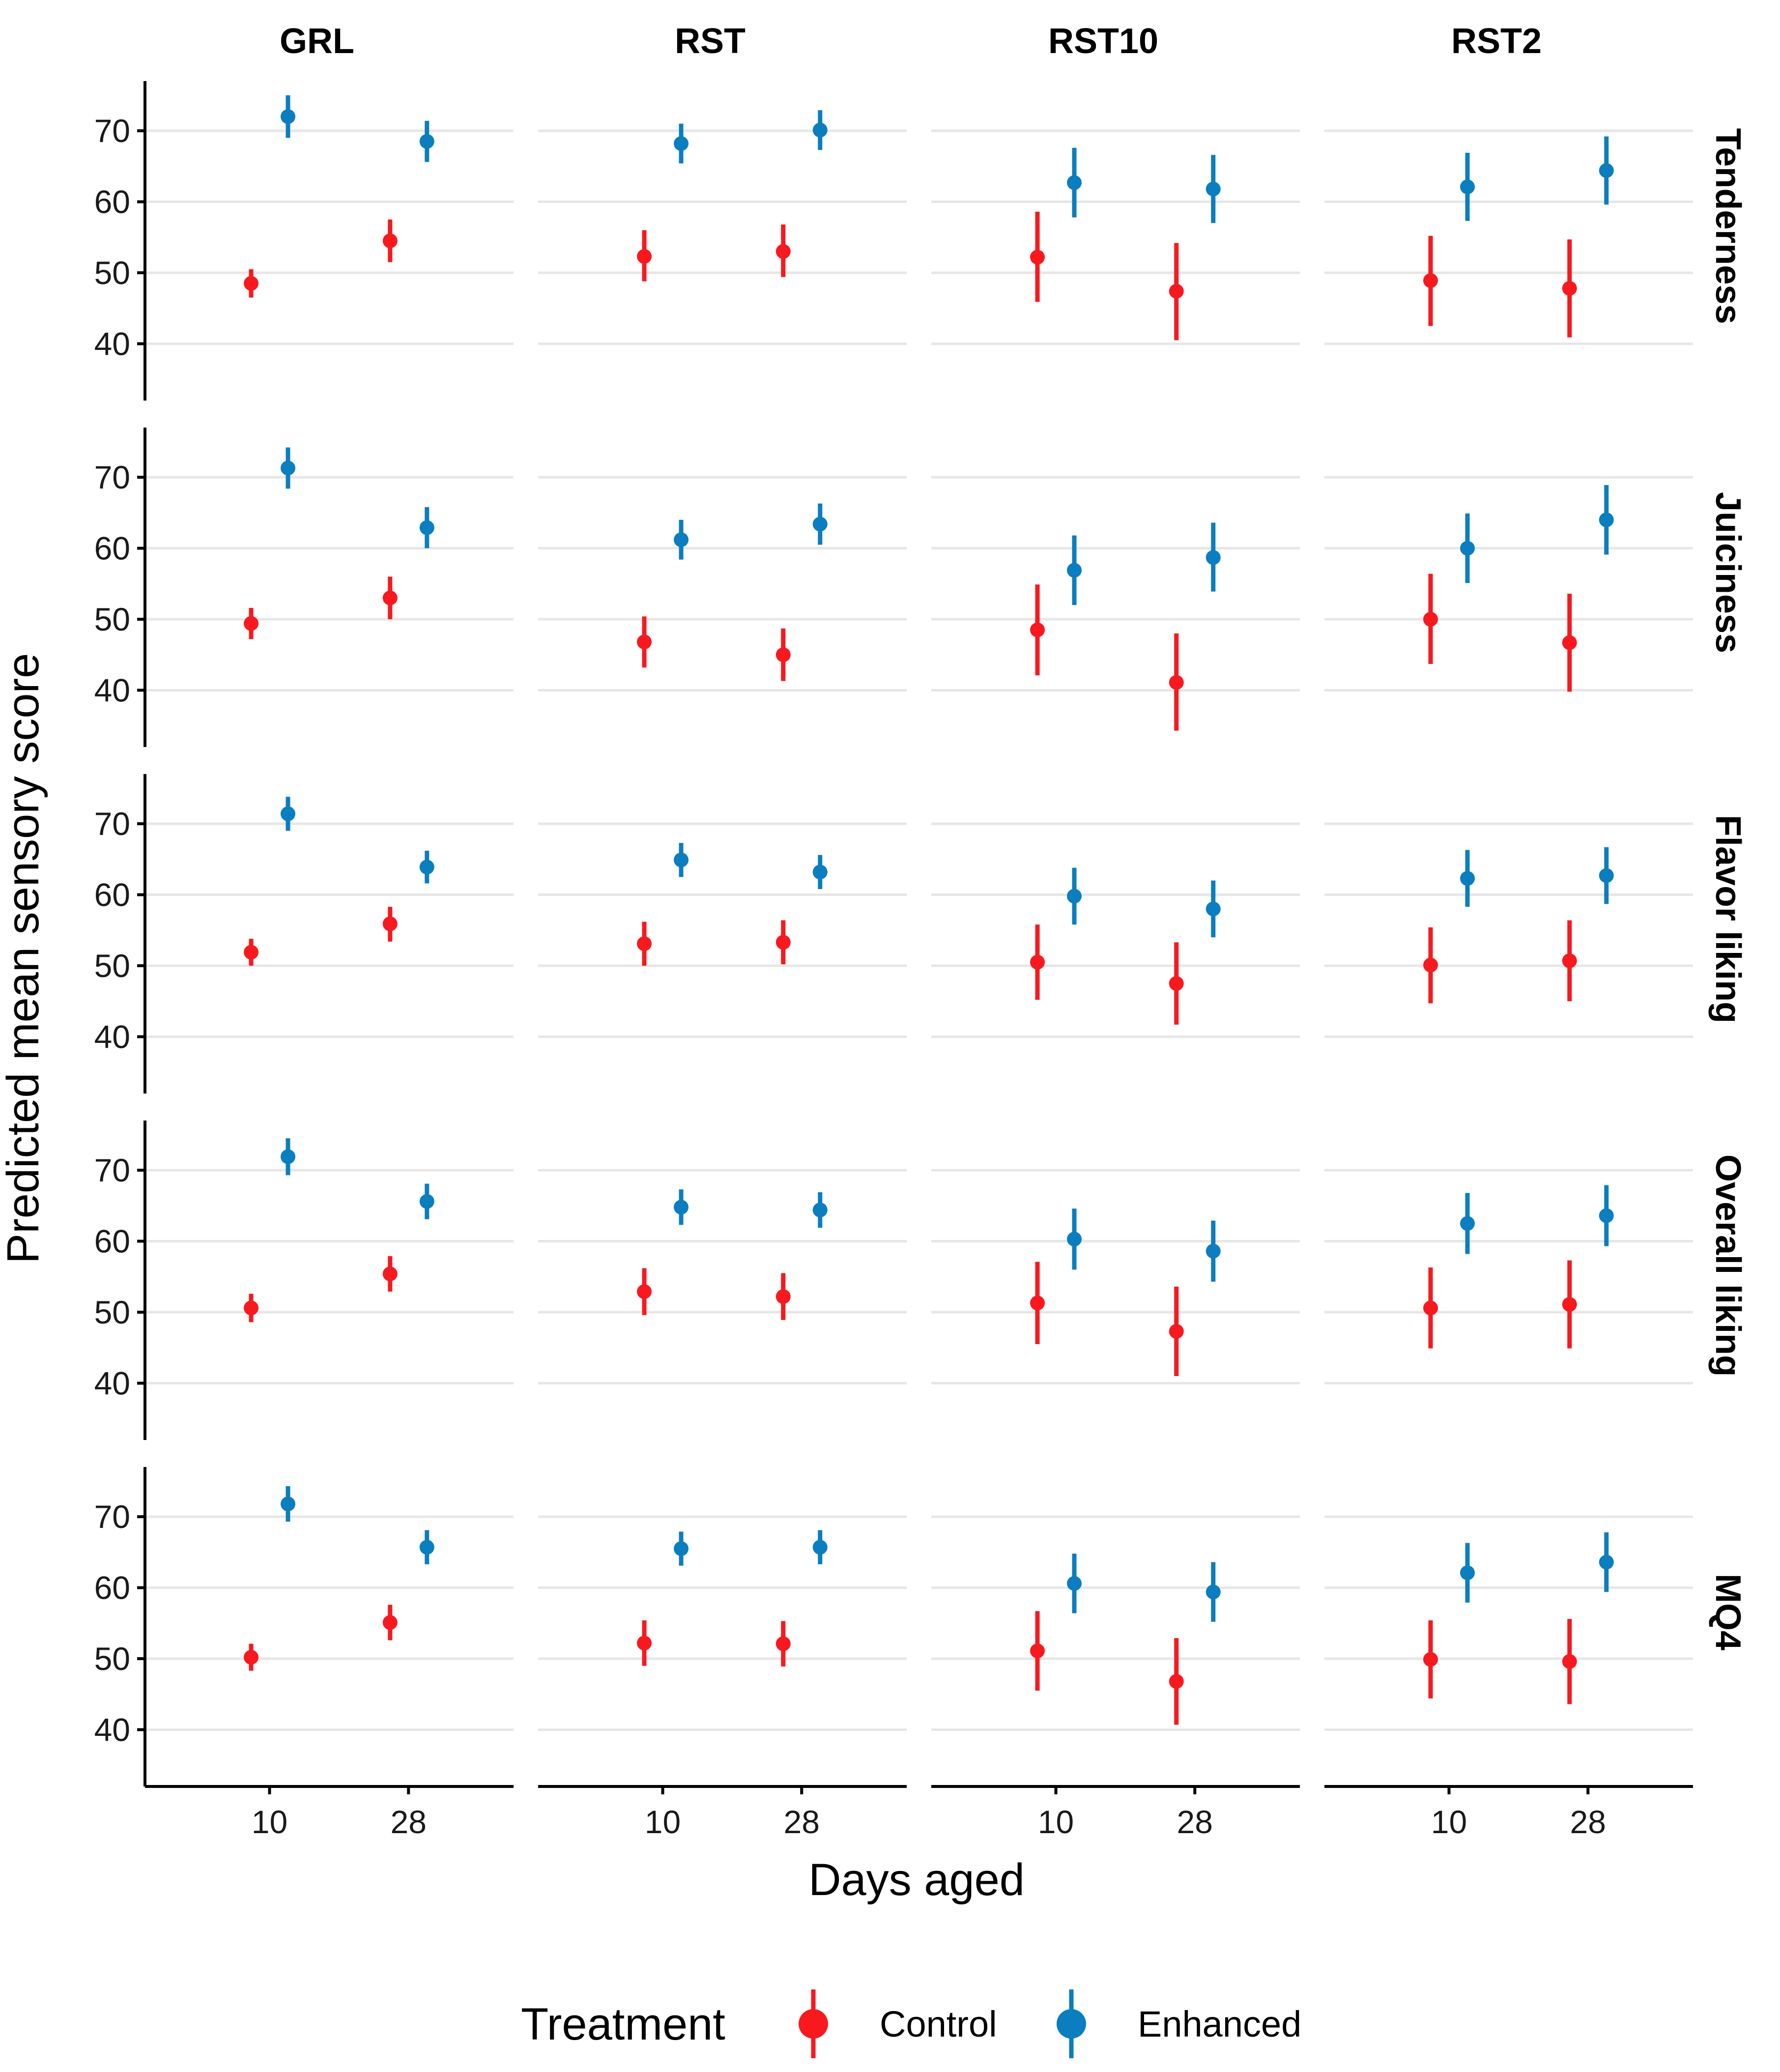  Describe the element at coordinates (1508, 237) in the screenshot. I see `panel-tenderness-rst2` at that location.